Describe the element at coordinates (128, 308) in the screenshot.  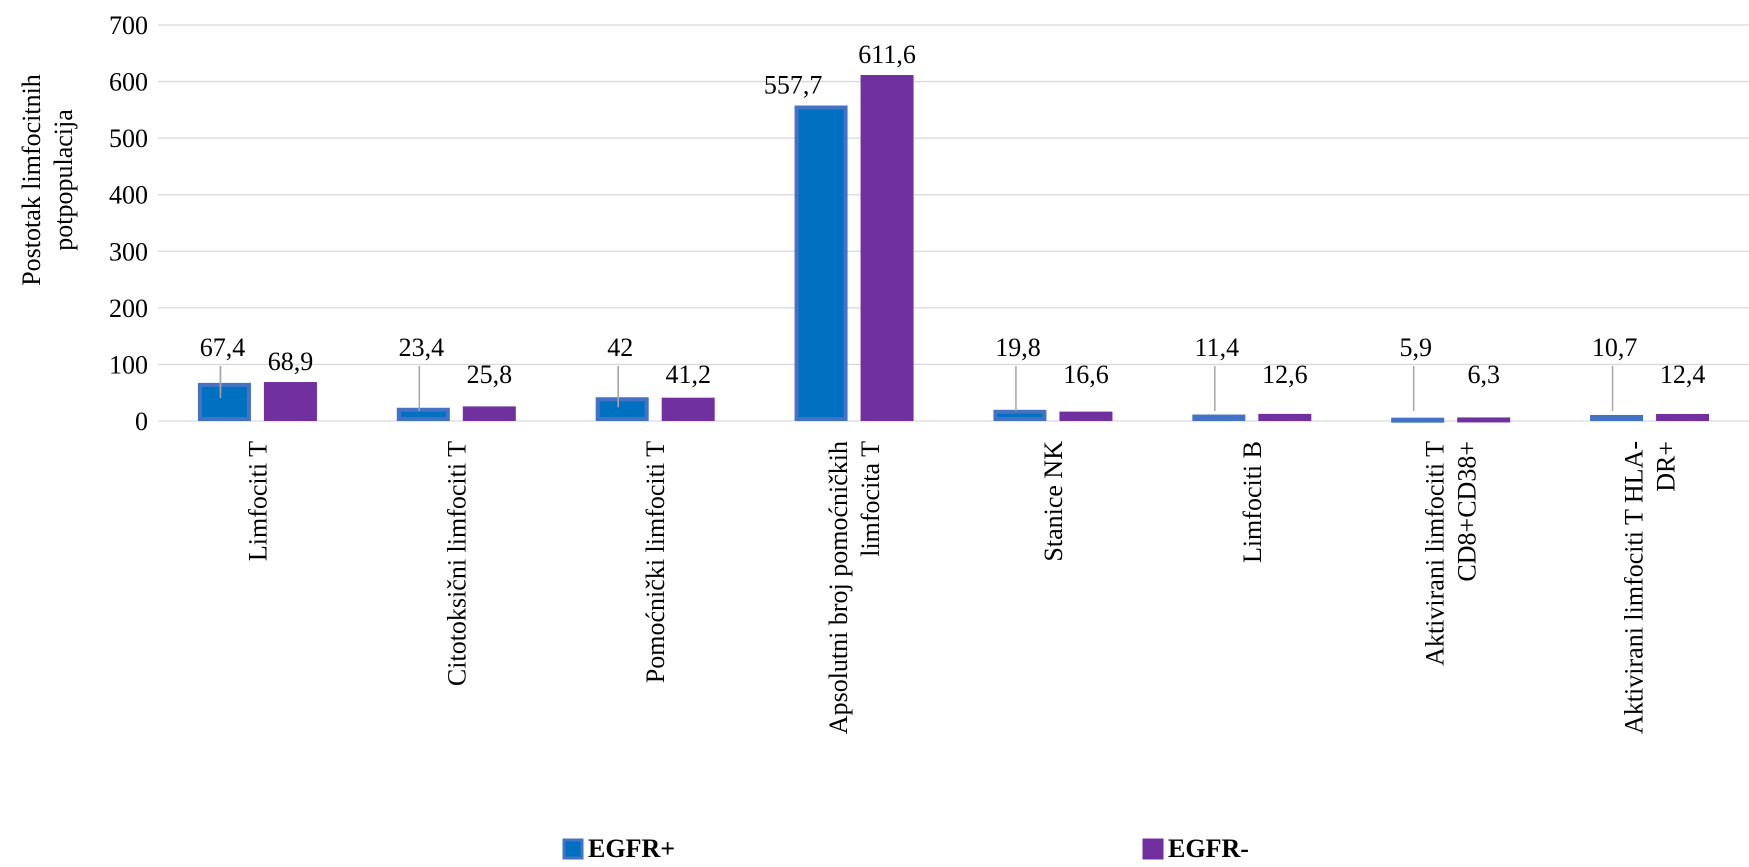
I see `y-tick-label: 200` at that location.